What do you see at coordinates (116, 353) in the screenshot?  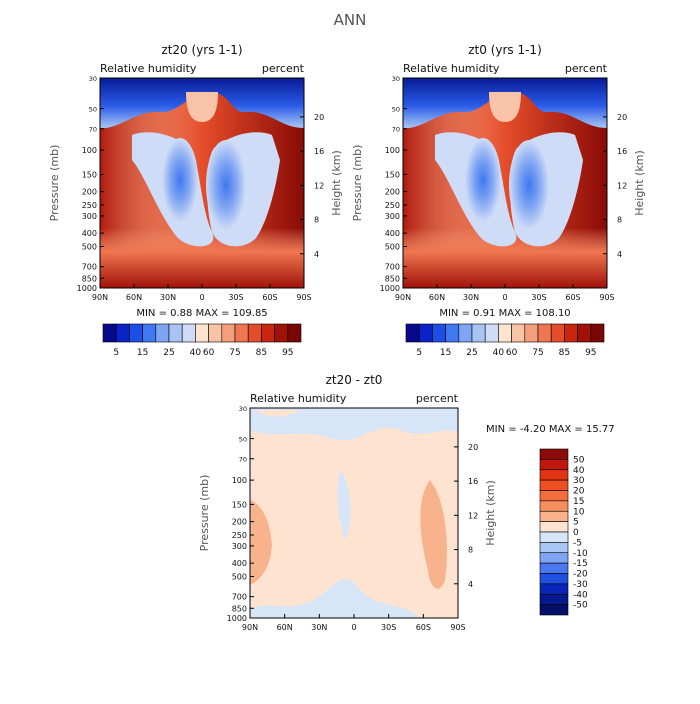 I see `colorbar-label: 5` at bounding box center [116, 353].